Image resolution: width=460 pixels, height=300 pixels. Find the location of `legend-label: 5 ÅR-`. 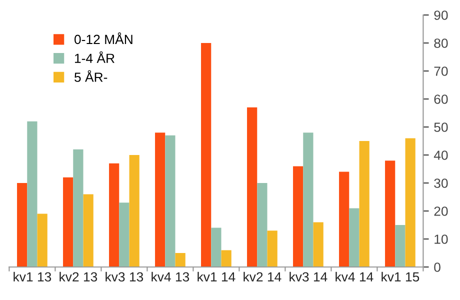

legend-label: 5 ÅR- is located at coordinates (91, 76).